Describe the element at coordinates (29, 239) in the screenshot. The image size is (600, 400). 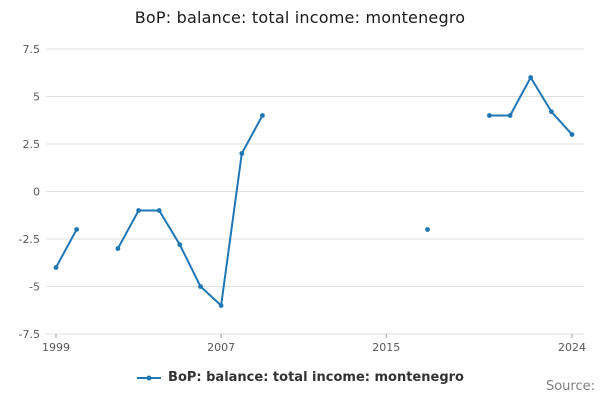
I see `svg-text: -2.5` at that location.